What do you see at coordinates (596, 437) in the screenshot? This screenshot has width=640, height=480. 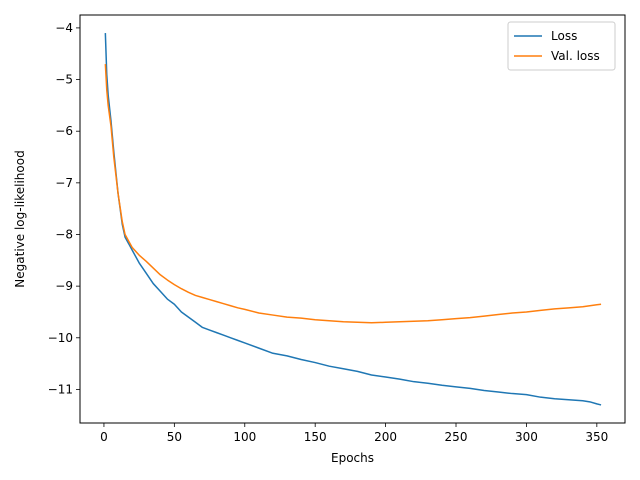 I see `x-tick-label: 350` at bounding box center [596, 437].